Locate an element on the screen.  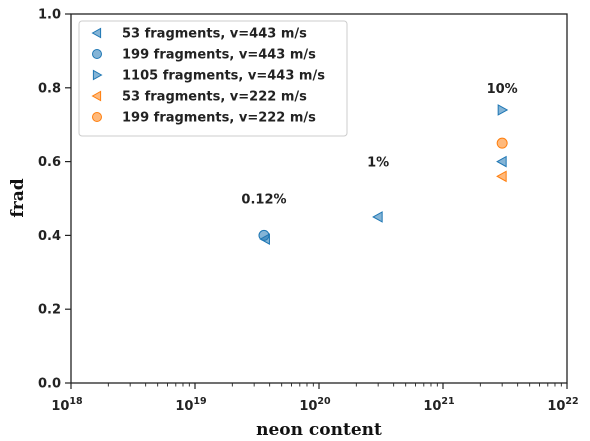
legend-label: 199 fragments, v=222 m/s is located at coordinates (219, 118).